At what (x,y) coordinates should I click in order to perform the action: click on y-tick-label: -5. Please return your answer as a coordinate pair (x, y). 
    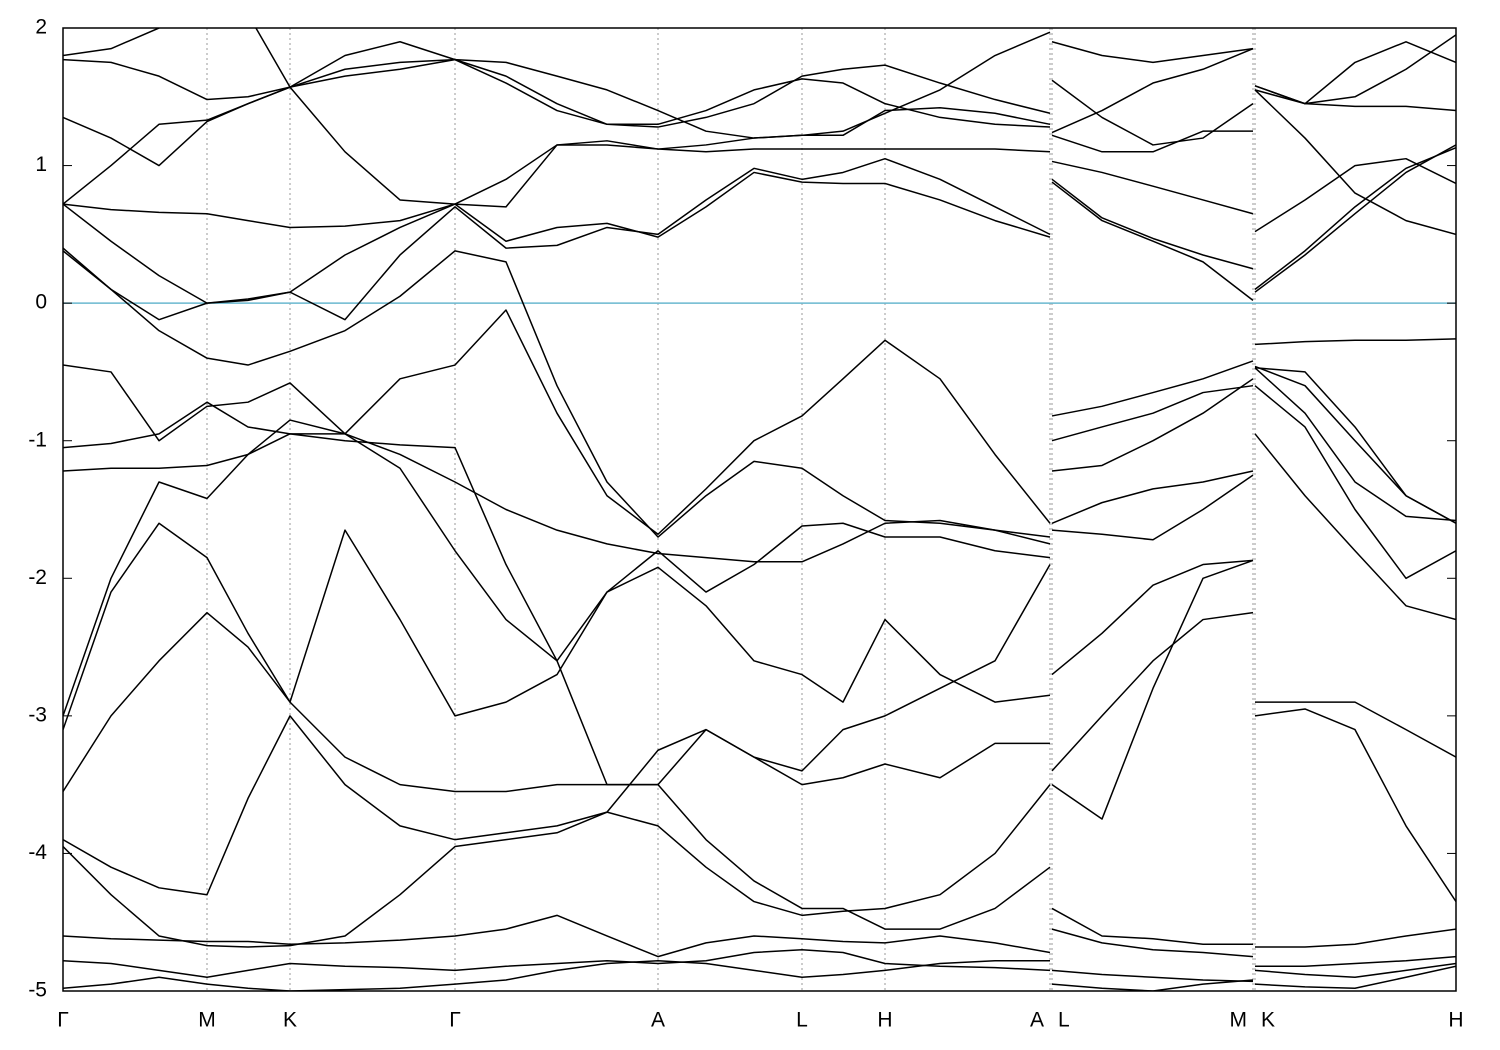
    Looking at the image, I should click on (37, 990).